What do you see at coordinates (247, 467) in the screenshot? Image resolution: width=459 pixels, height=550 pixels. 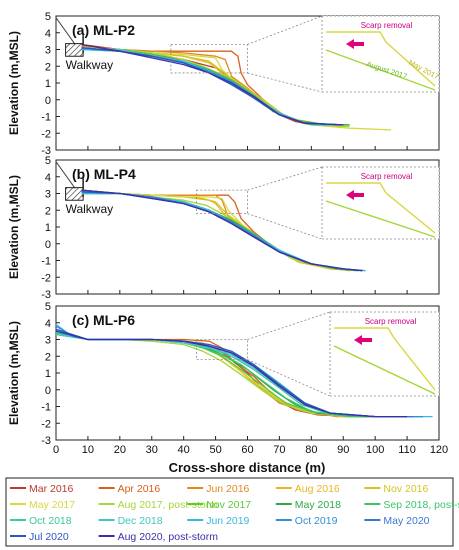 I see `x-axis-label: Cross-shore distance (m)` at bounding box center [247, 467].